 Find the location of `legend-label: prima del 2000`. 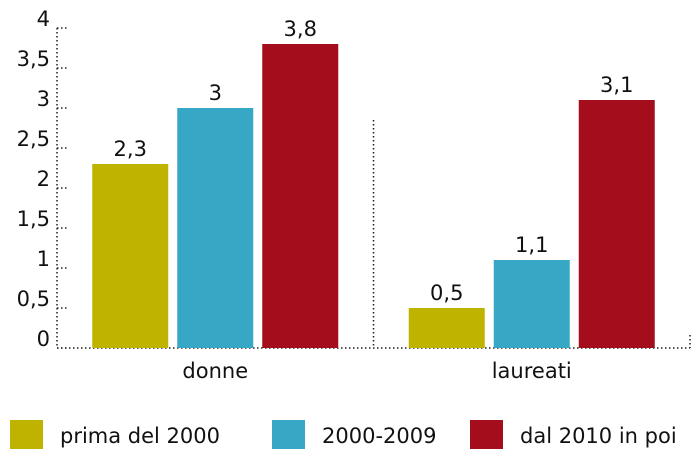

legend-label: prima del 2000 is located at coordinates (140, 436).